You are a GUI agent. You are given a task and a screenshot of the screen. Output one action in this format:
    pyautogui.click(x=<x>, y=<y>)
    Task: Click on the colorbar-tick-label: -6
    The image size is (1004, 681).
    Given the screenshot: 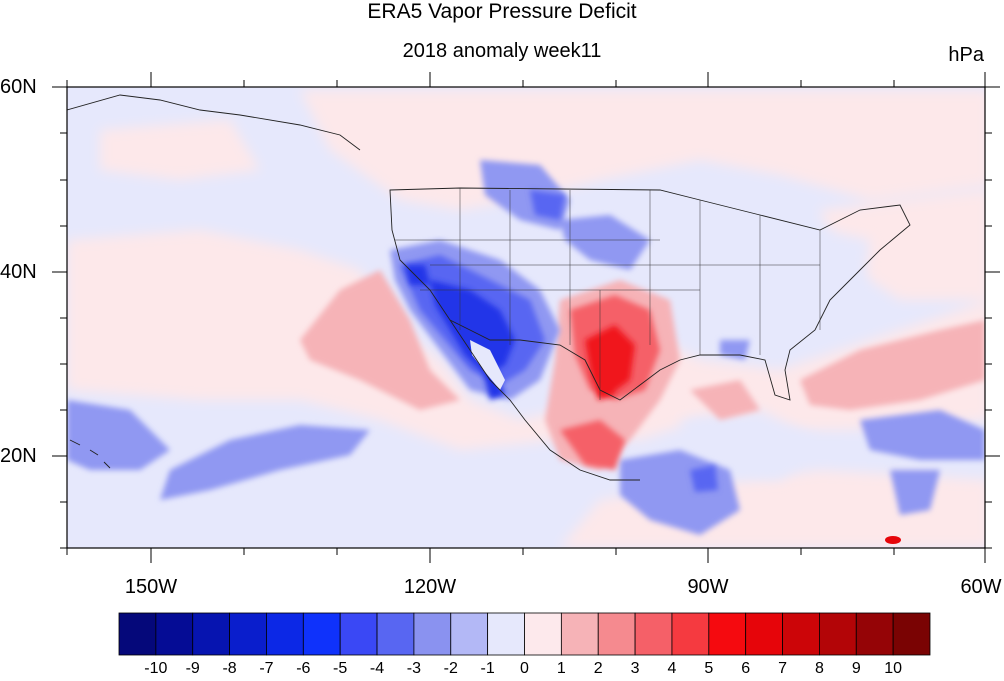 What is the action you would take?
    pyautogui.click(x=303, y=668)
    